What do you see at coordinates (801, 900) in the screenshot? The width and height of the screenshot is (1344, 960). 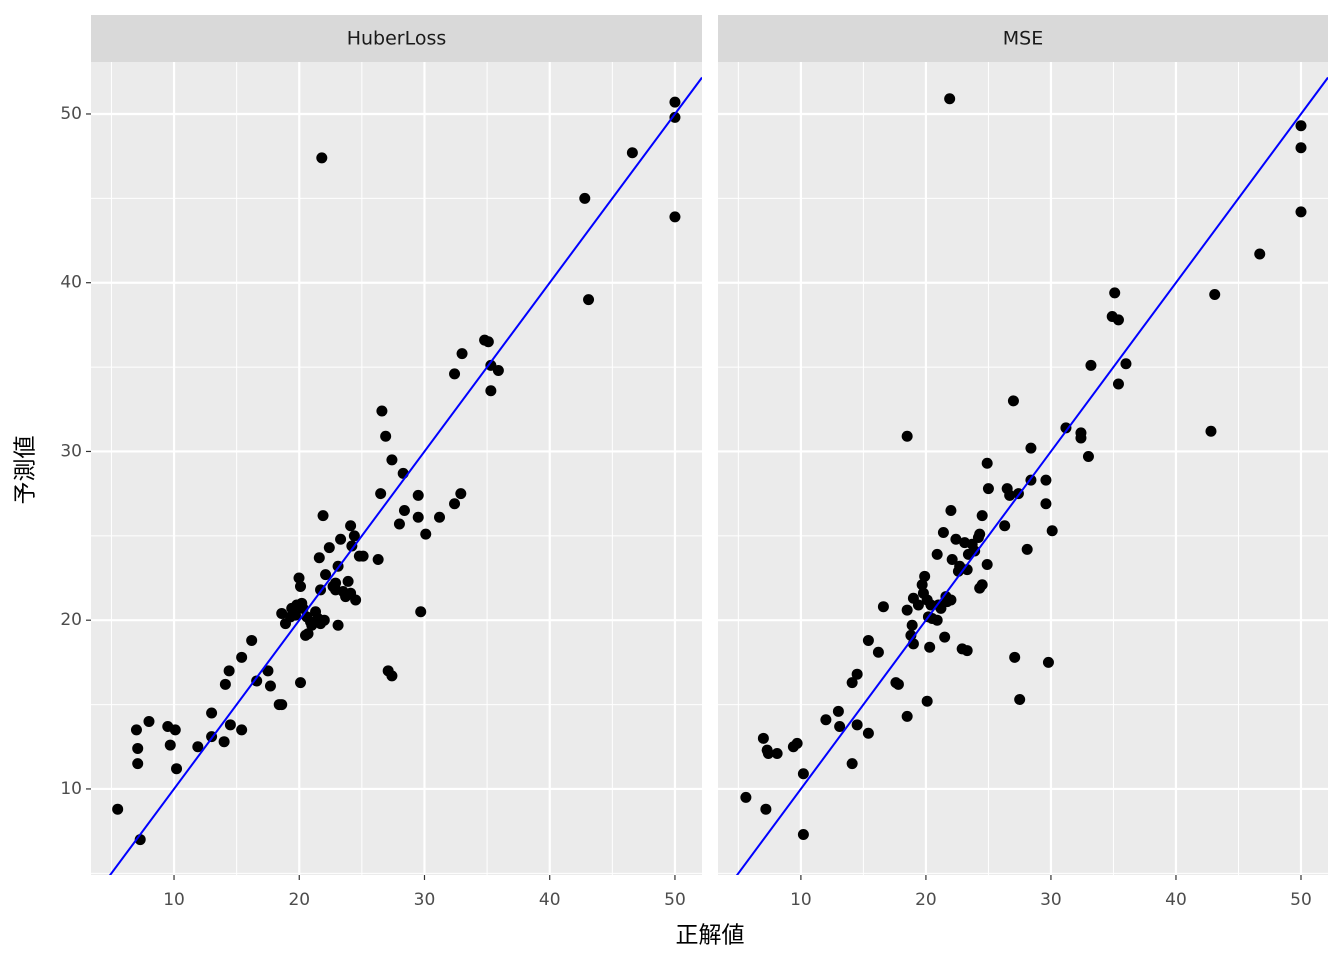 I see `x-tick-label: 10` at bounding box center [801, 900].